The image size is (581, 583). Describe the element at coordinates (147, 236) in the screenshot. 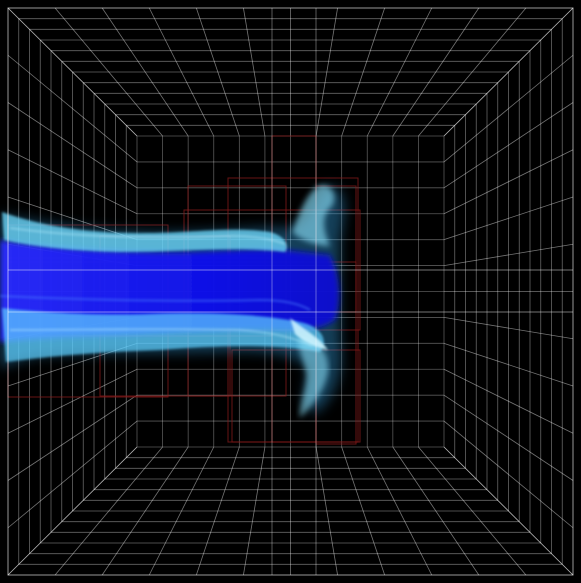

I see `jet-streak-upper` at that location.